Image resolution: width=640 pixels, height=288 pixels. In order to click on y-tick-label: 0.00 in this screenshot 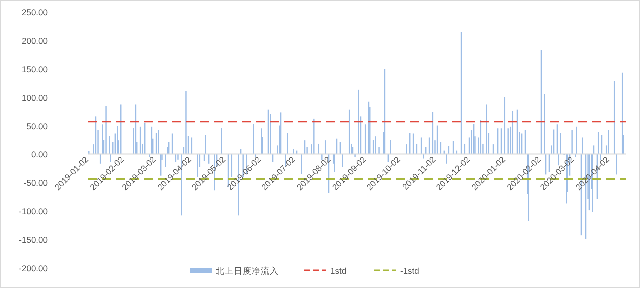, I will do `click(39, 155)`.